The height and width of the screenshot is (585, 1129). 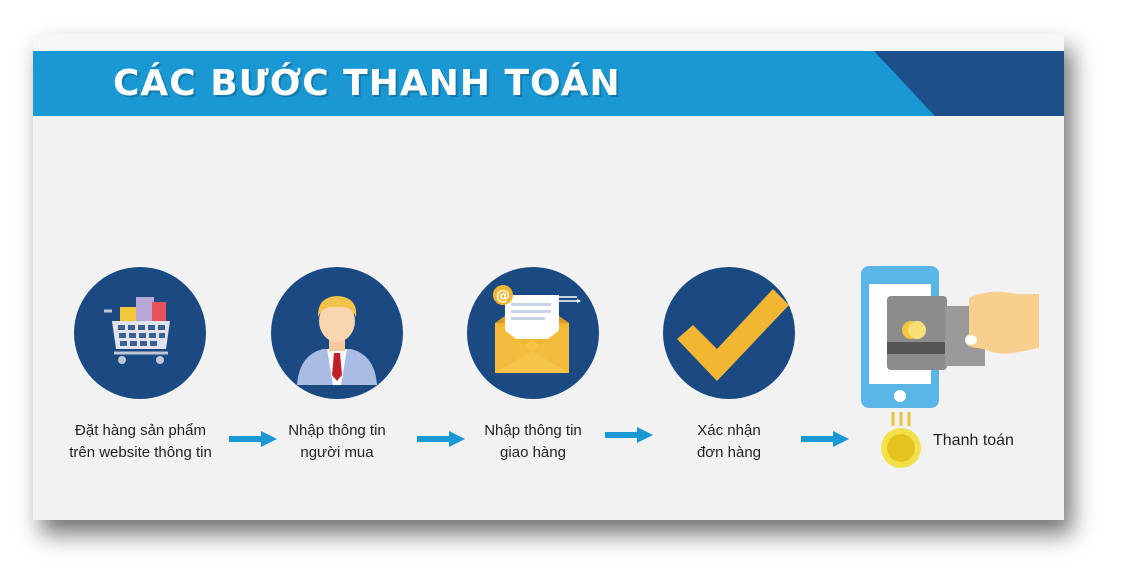 I want to click on step-3-label: Nhập thông tin giao hàng, so click(x=533, y=441).